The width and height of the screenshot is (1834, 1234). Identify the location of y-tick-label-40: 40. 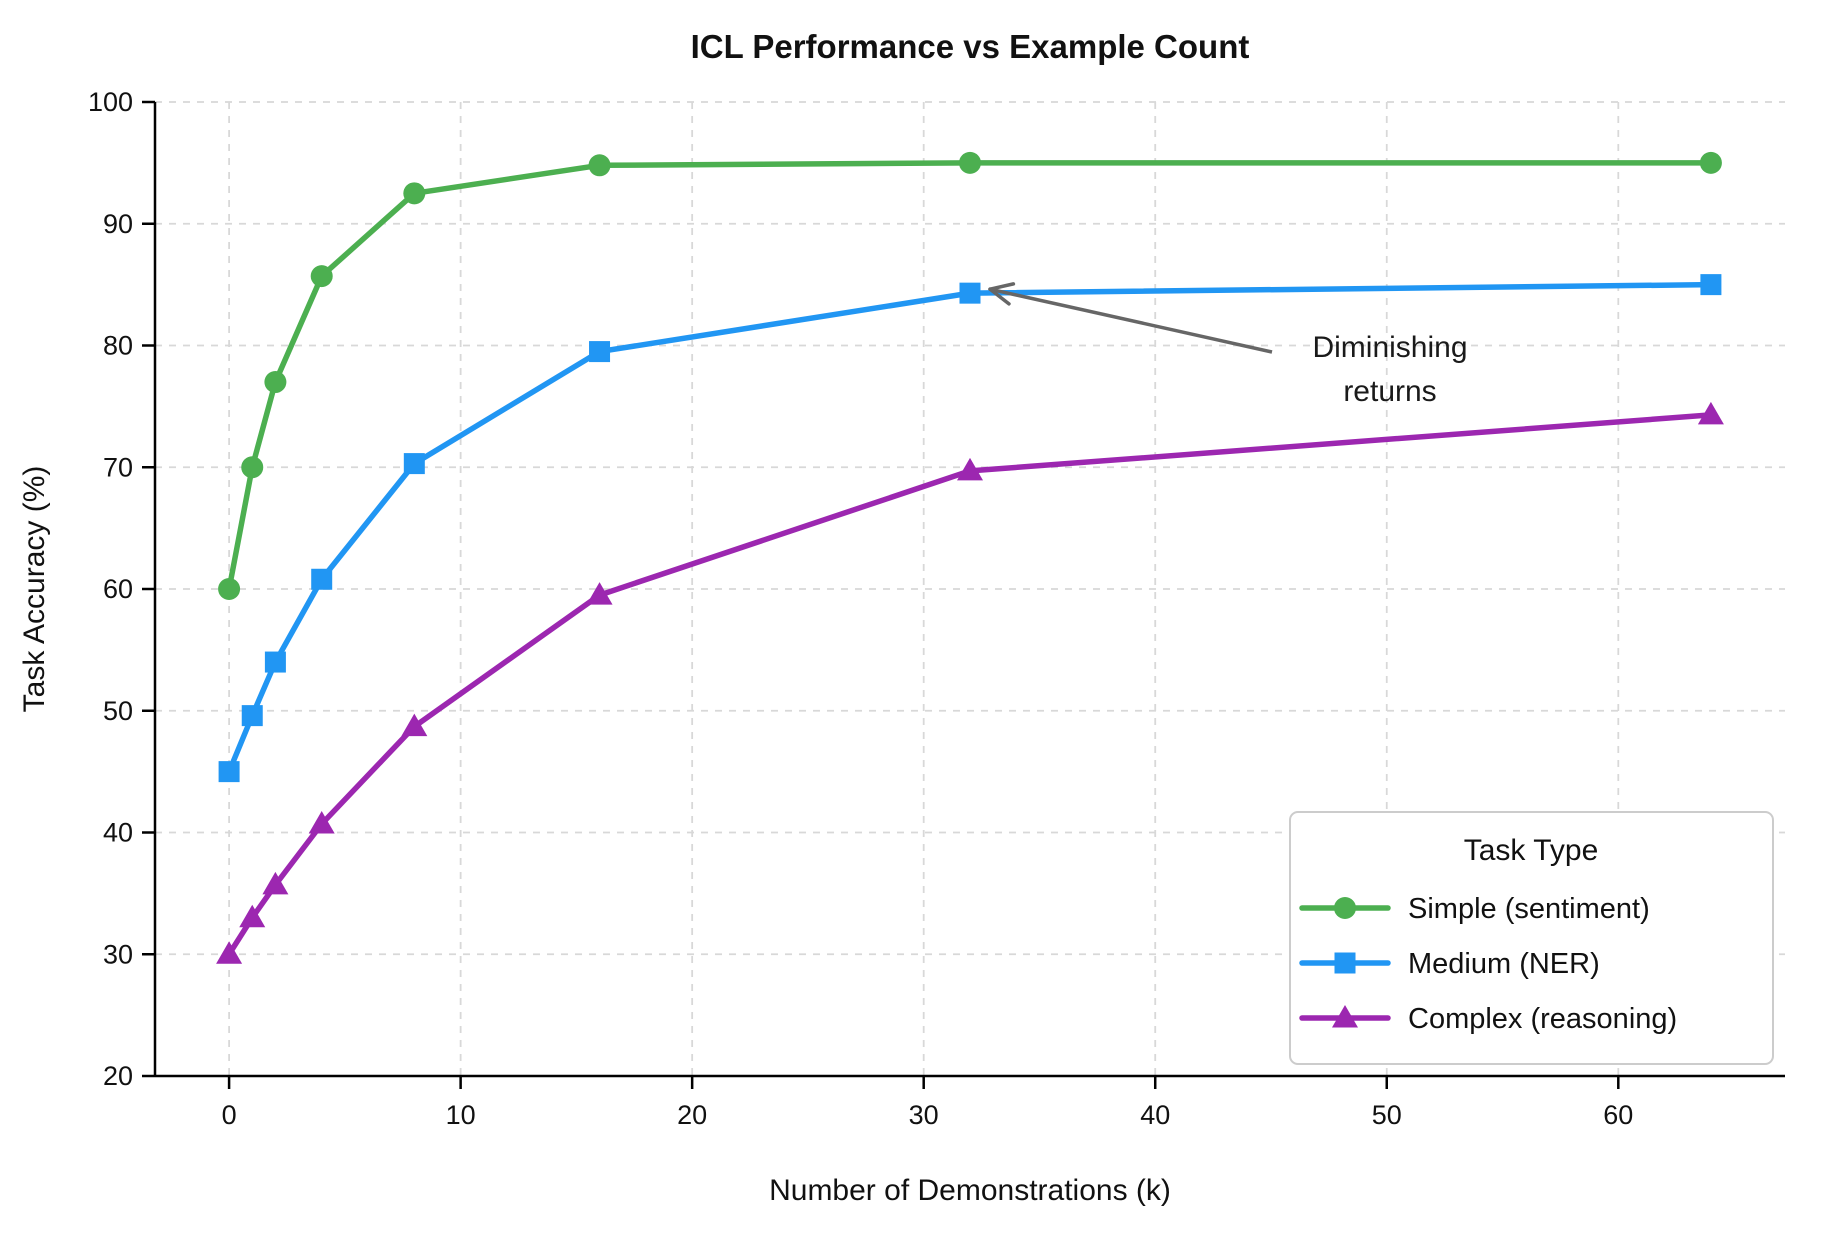
(118, 833).